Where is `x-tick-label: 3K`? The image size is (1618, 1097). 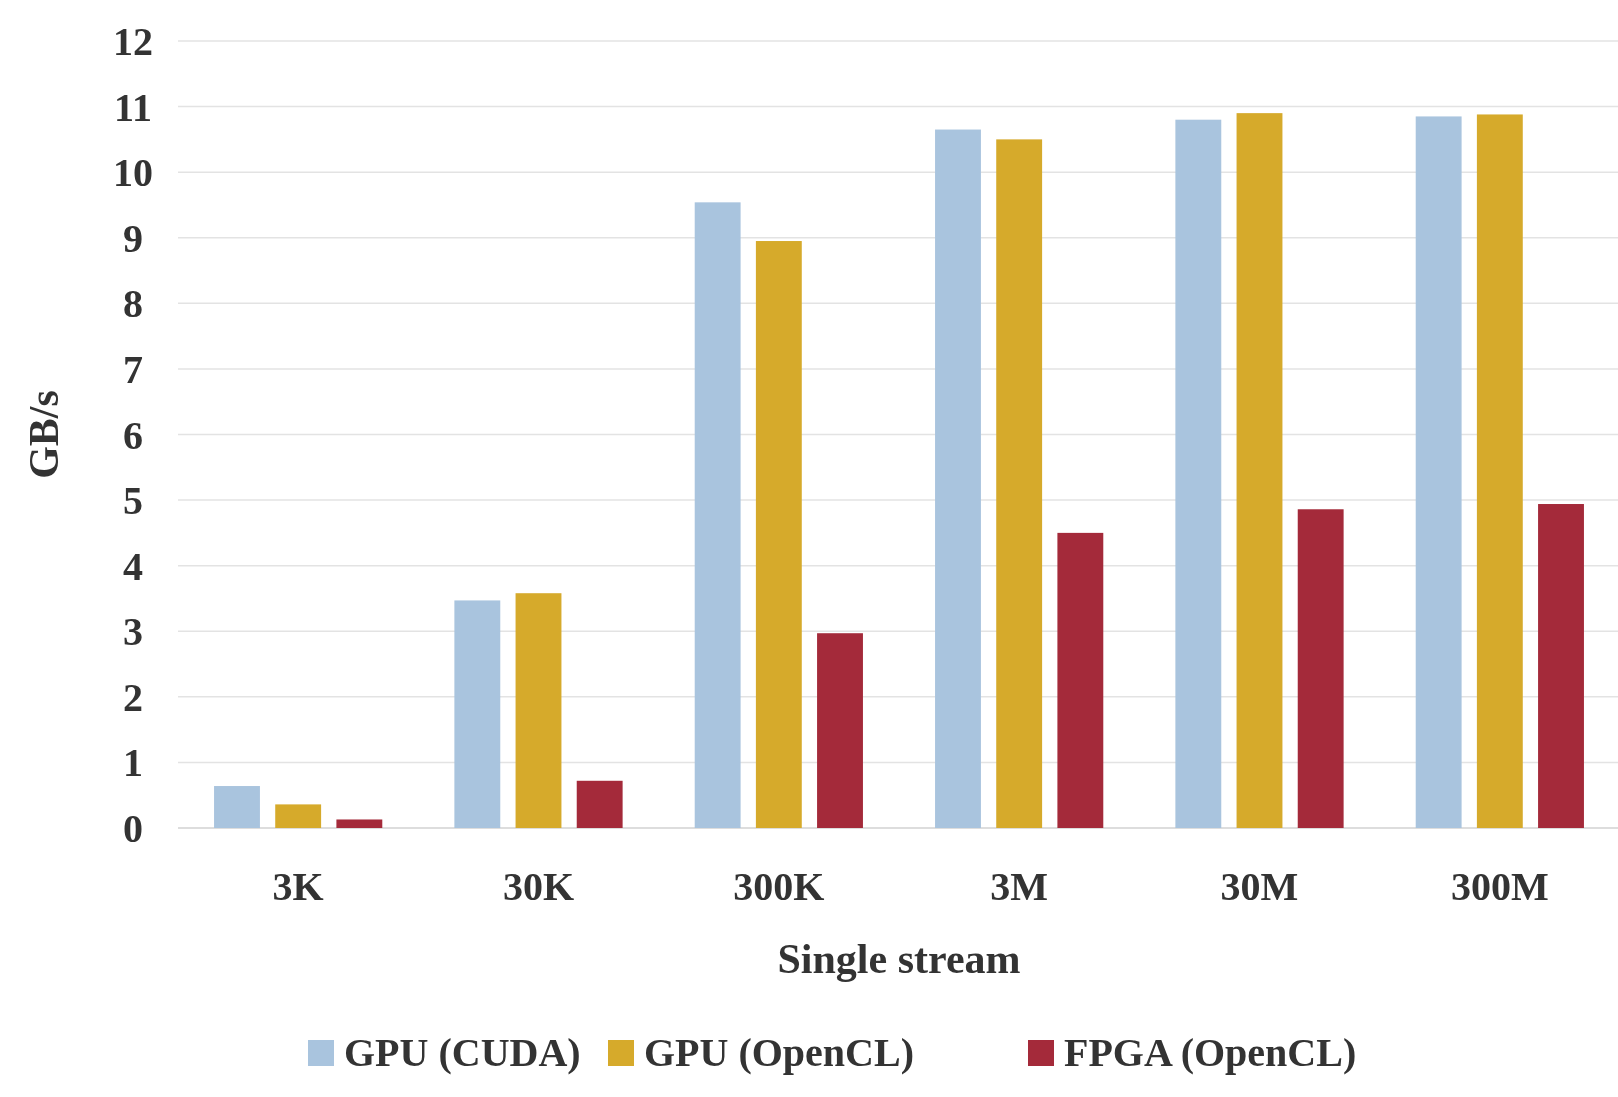 x-tick-label: 3K is located at coordinates (298, 886).